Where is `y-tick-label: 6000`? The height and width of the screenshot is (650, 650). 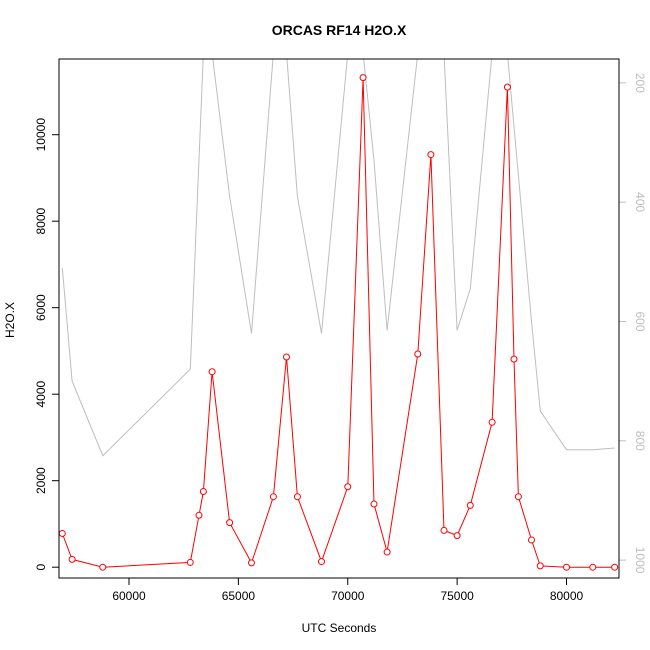 y-tick-label: 6000 is located at coordinates (41, 307).